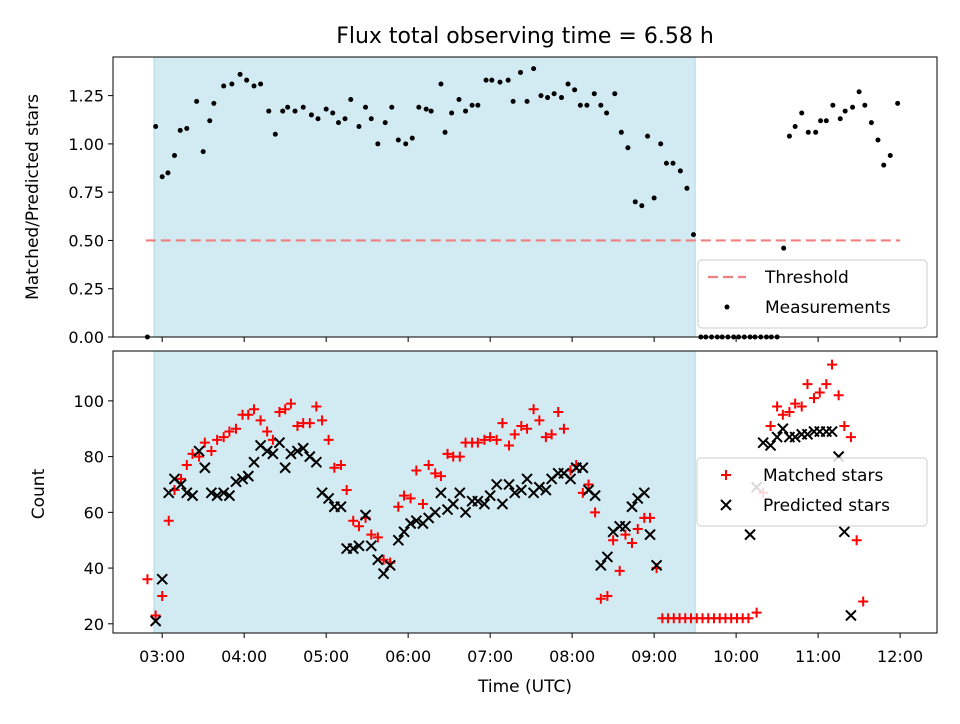 The width and height of the screenshot is (960, 724). I want to click on x-tick-label: 09:00, so click(654, 656).